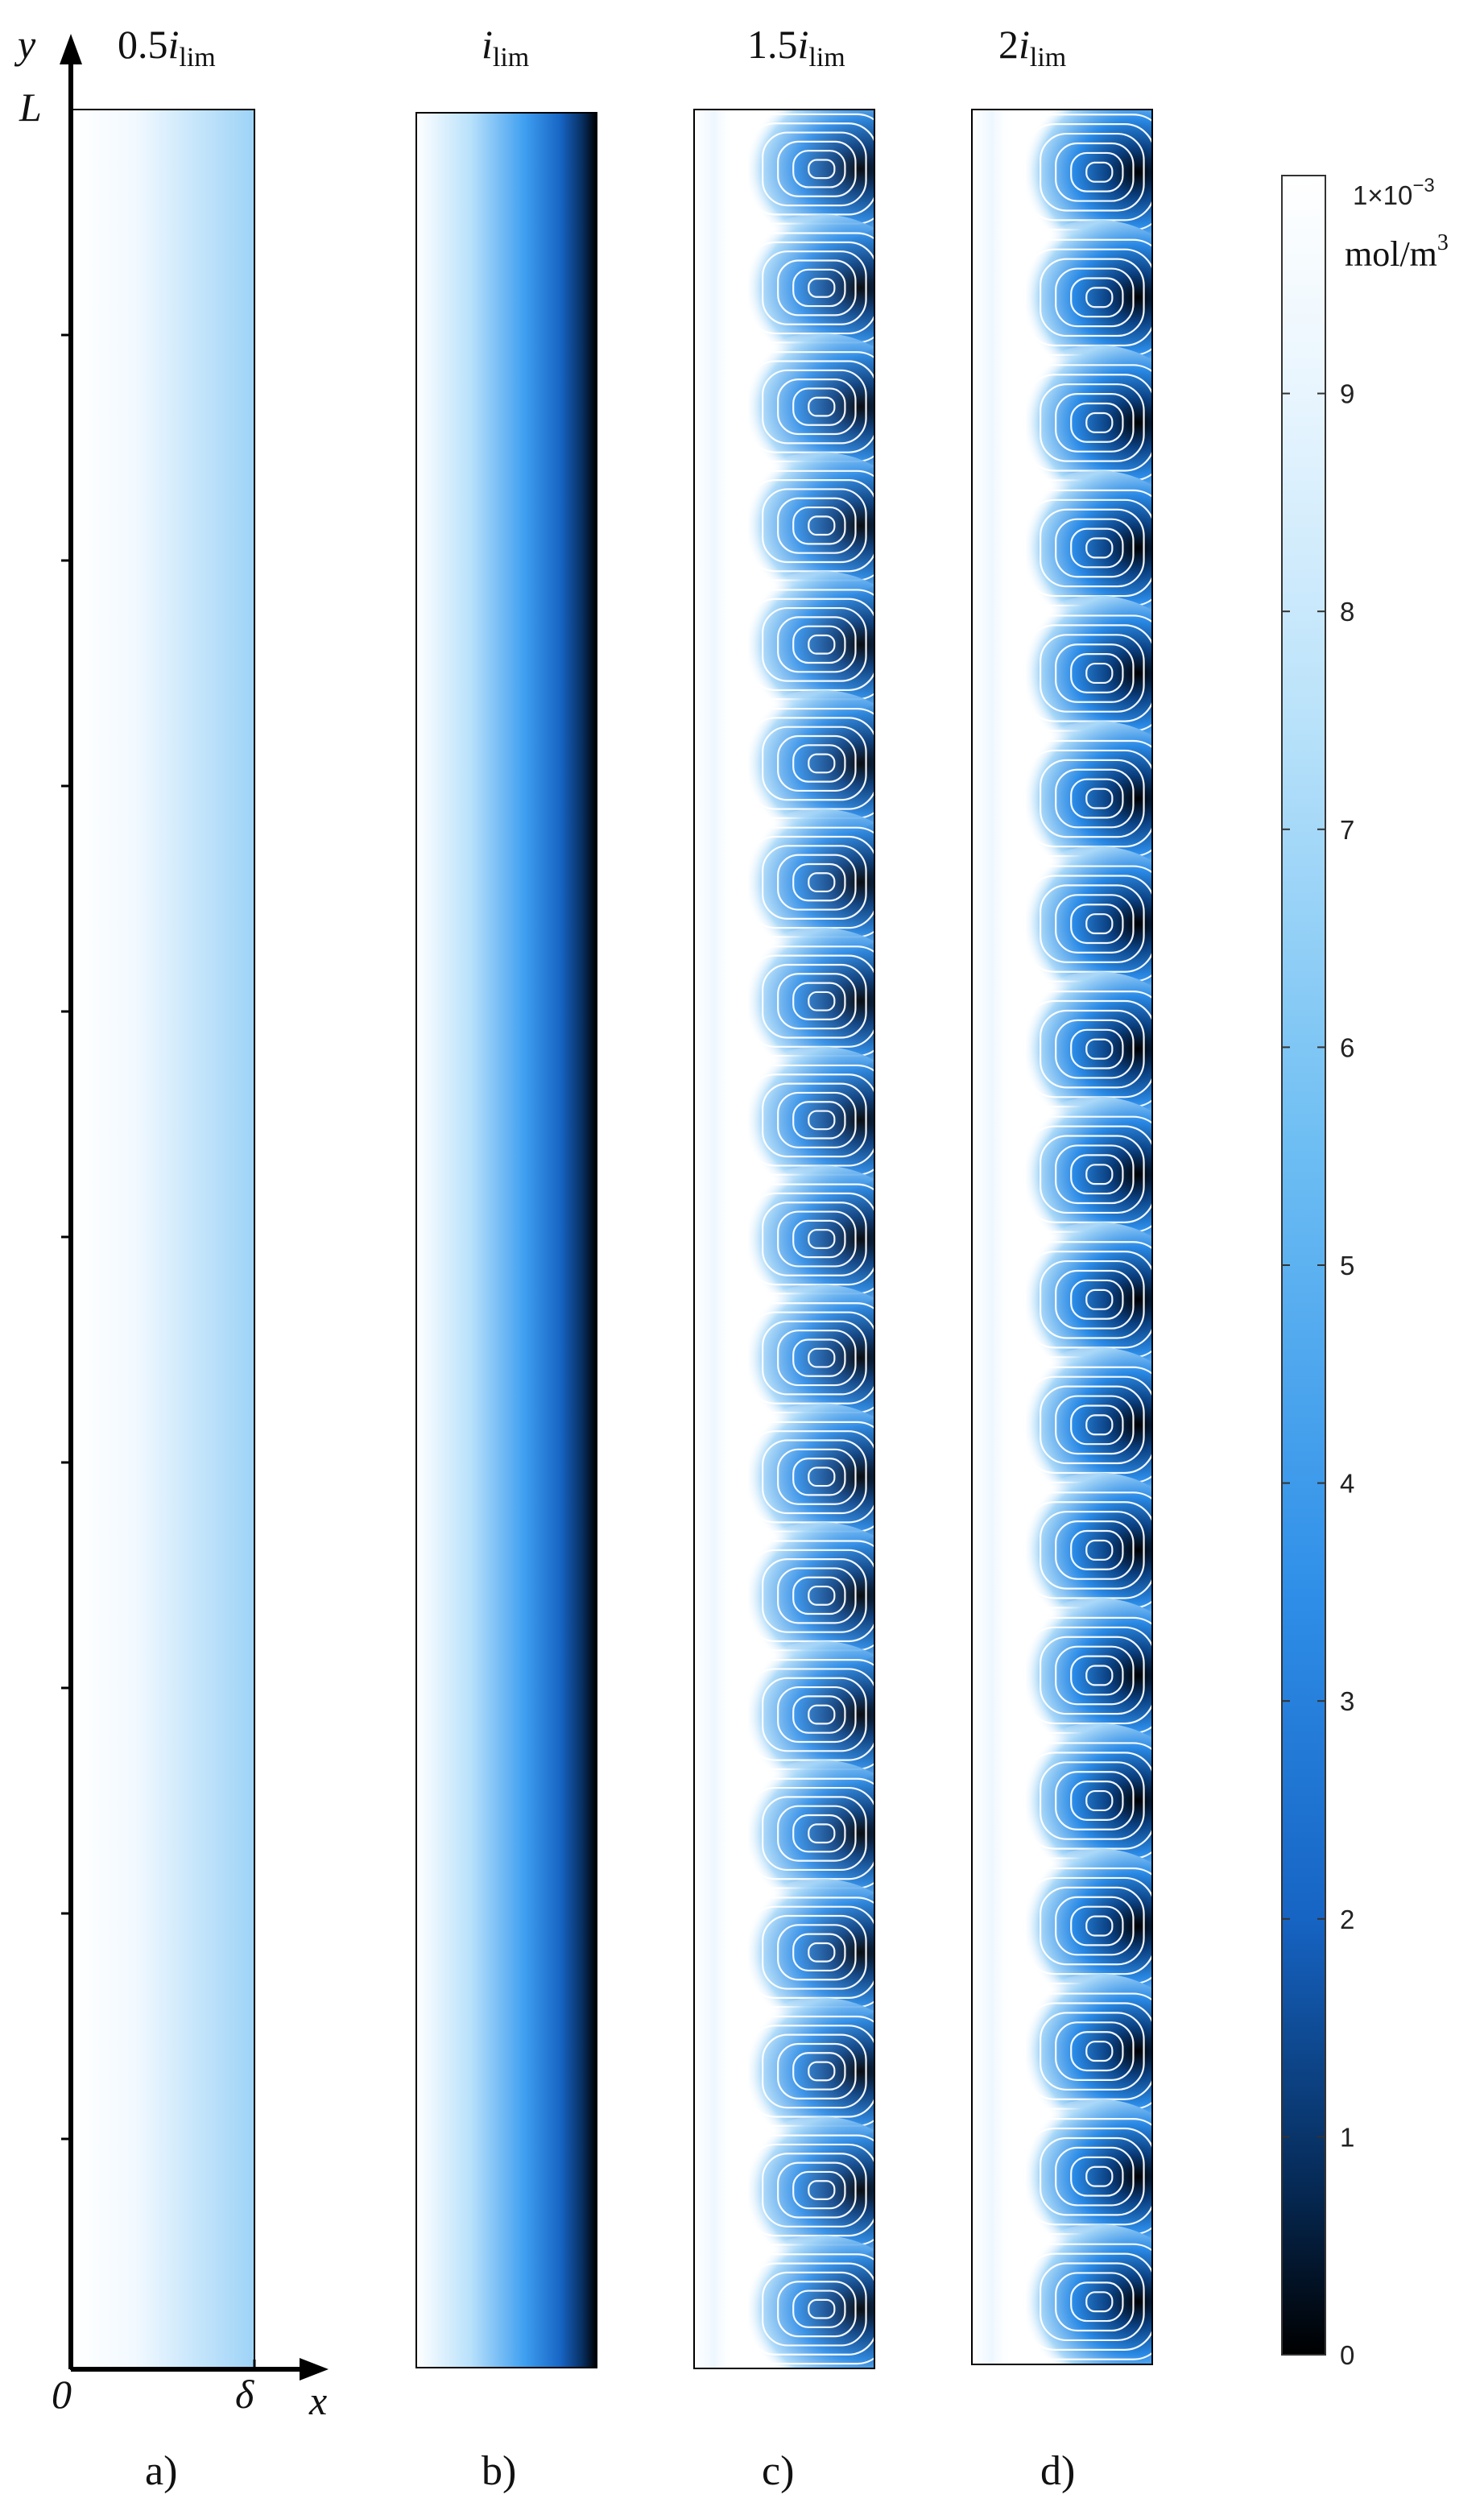 Image resolution: width=1484 pixels, height=2515 pixels. What do you see at coordinates (511, 57) in the screenshot?
I see `panel-b-title-sub: lim` at bounding box center [511, 57].